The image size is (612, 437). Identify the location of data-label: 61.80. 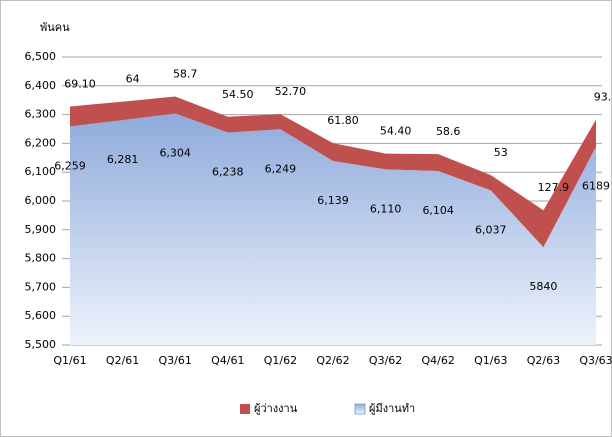
(343, 120).